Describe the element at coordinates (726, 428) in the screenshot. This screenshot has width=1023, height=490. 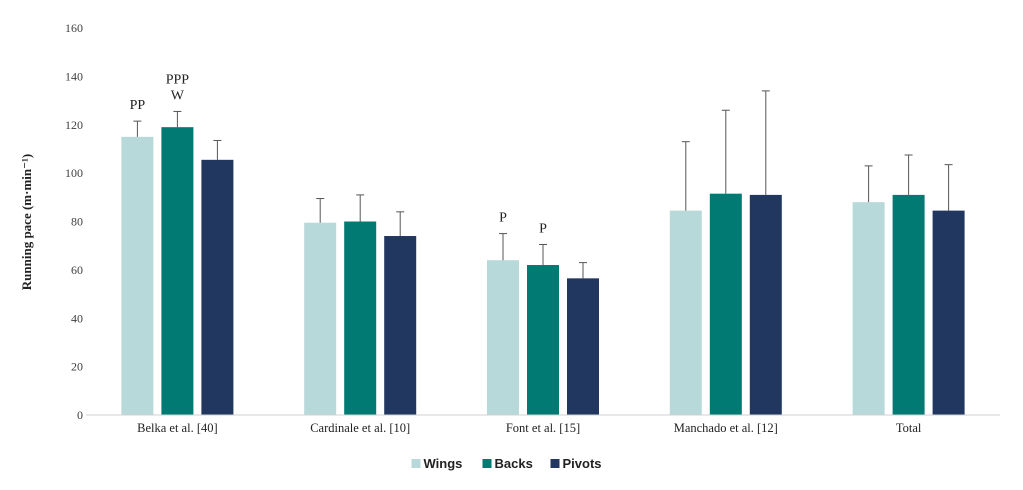
I see `x-tick-label: Manchado et al. [12]` at that location.